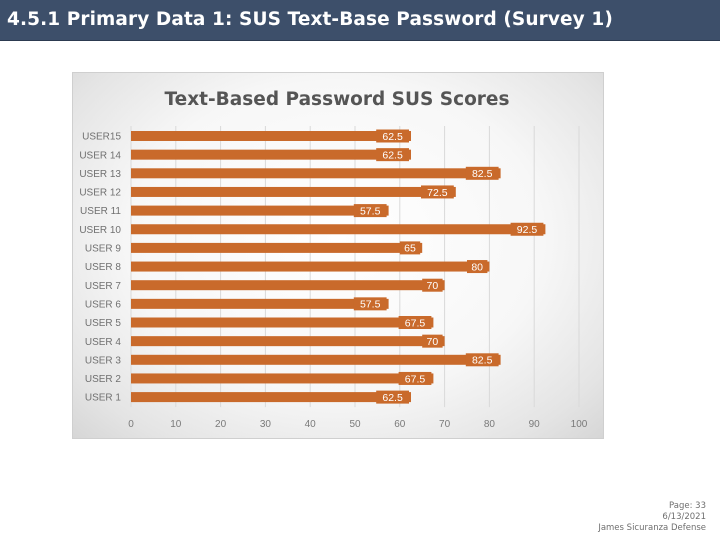 The height and width of the screenshot is (540, 720). I want to click on category-label: USER 13, so click(100, 174).